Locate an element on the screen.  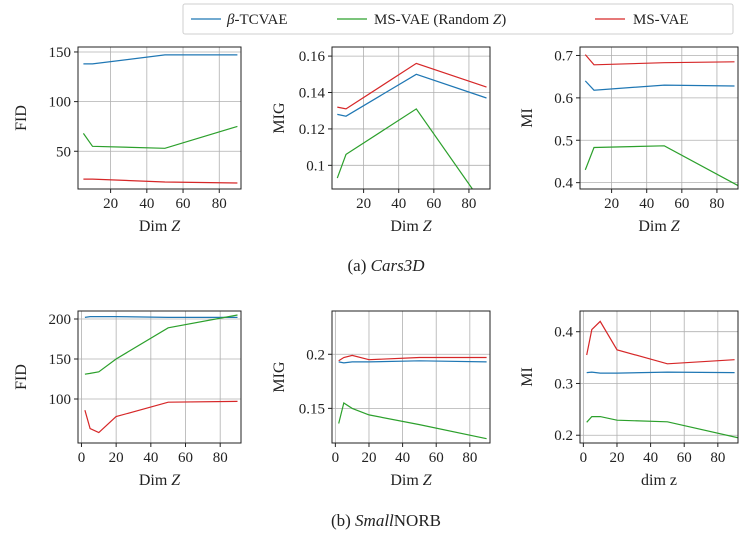
caption-smallnorb: (b) SmallNORB is located at coordinates (386, 520).